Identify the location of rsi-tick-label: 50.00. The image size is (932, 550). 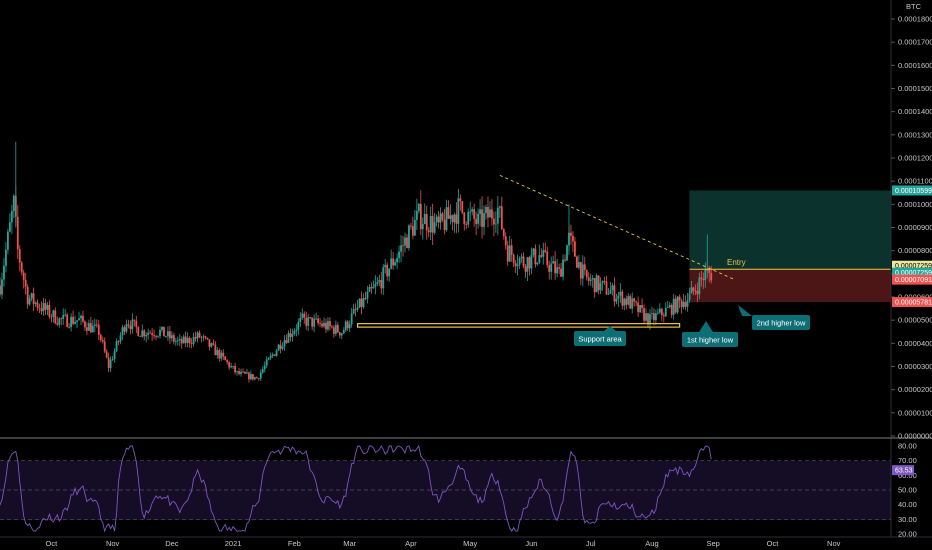
(907, 490).